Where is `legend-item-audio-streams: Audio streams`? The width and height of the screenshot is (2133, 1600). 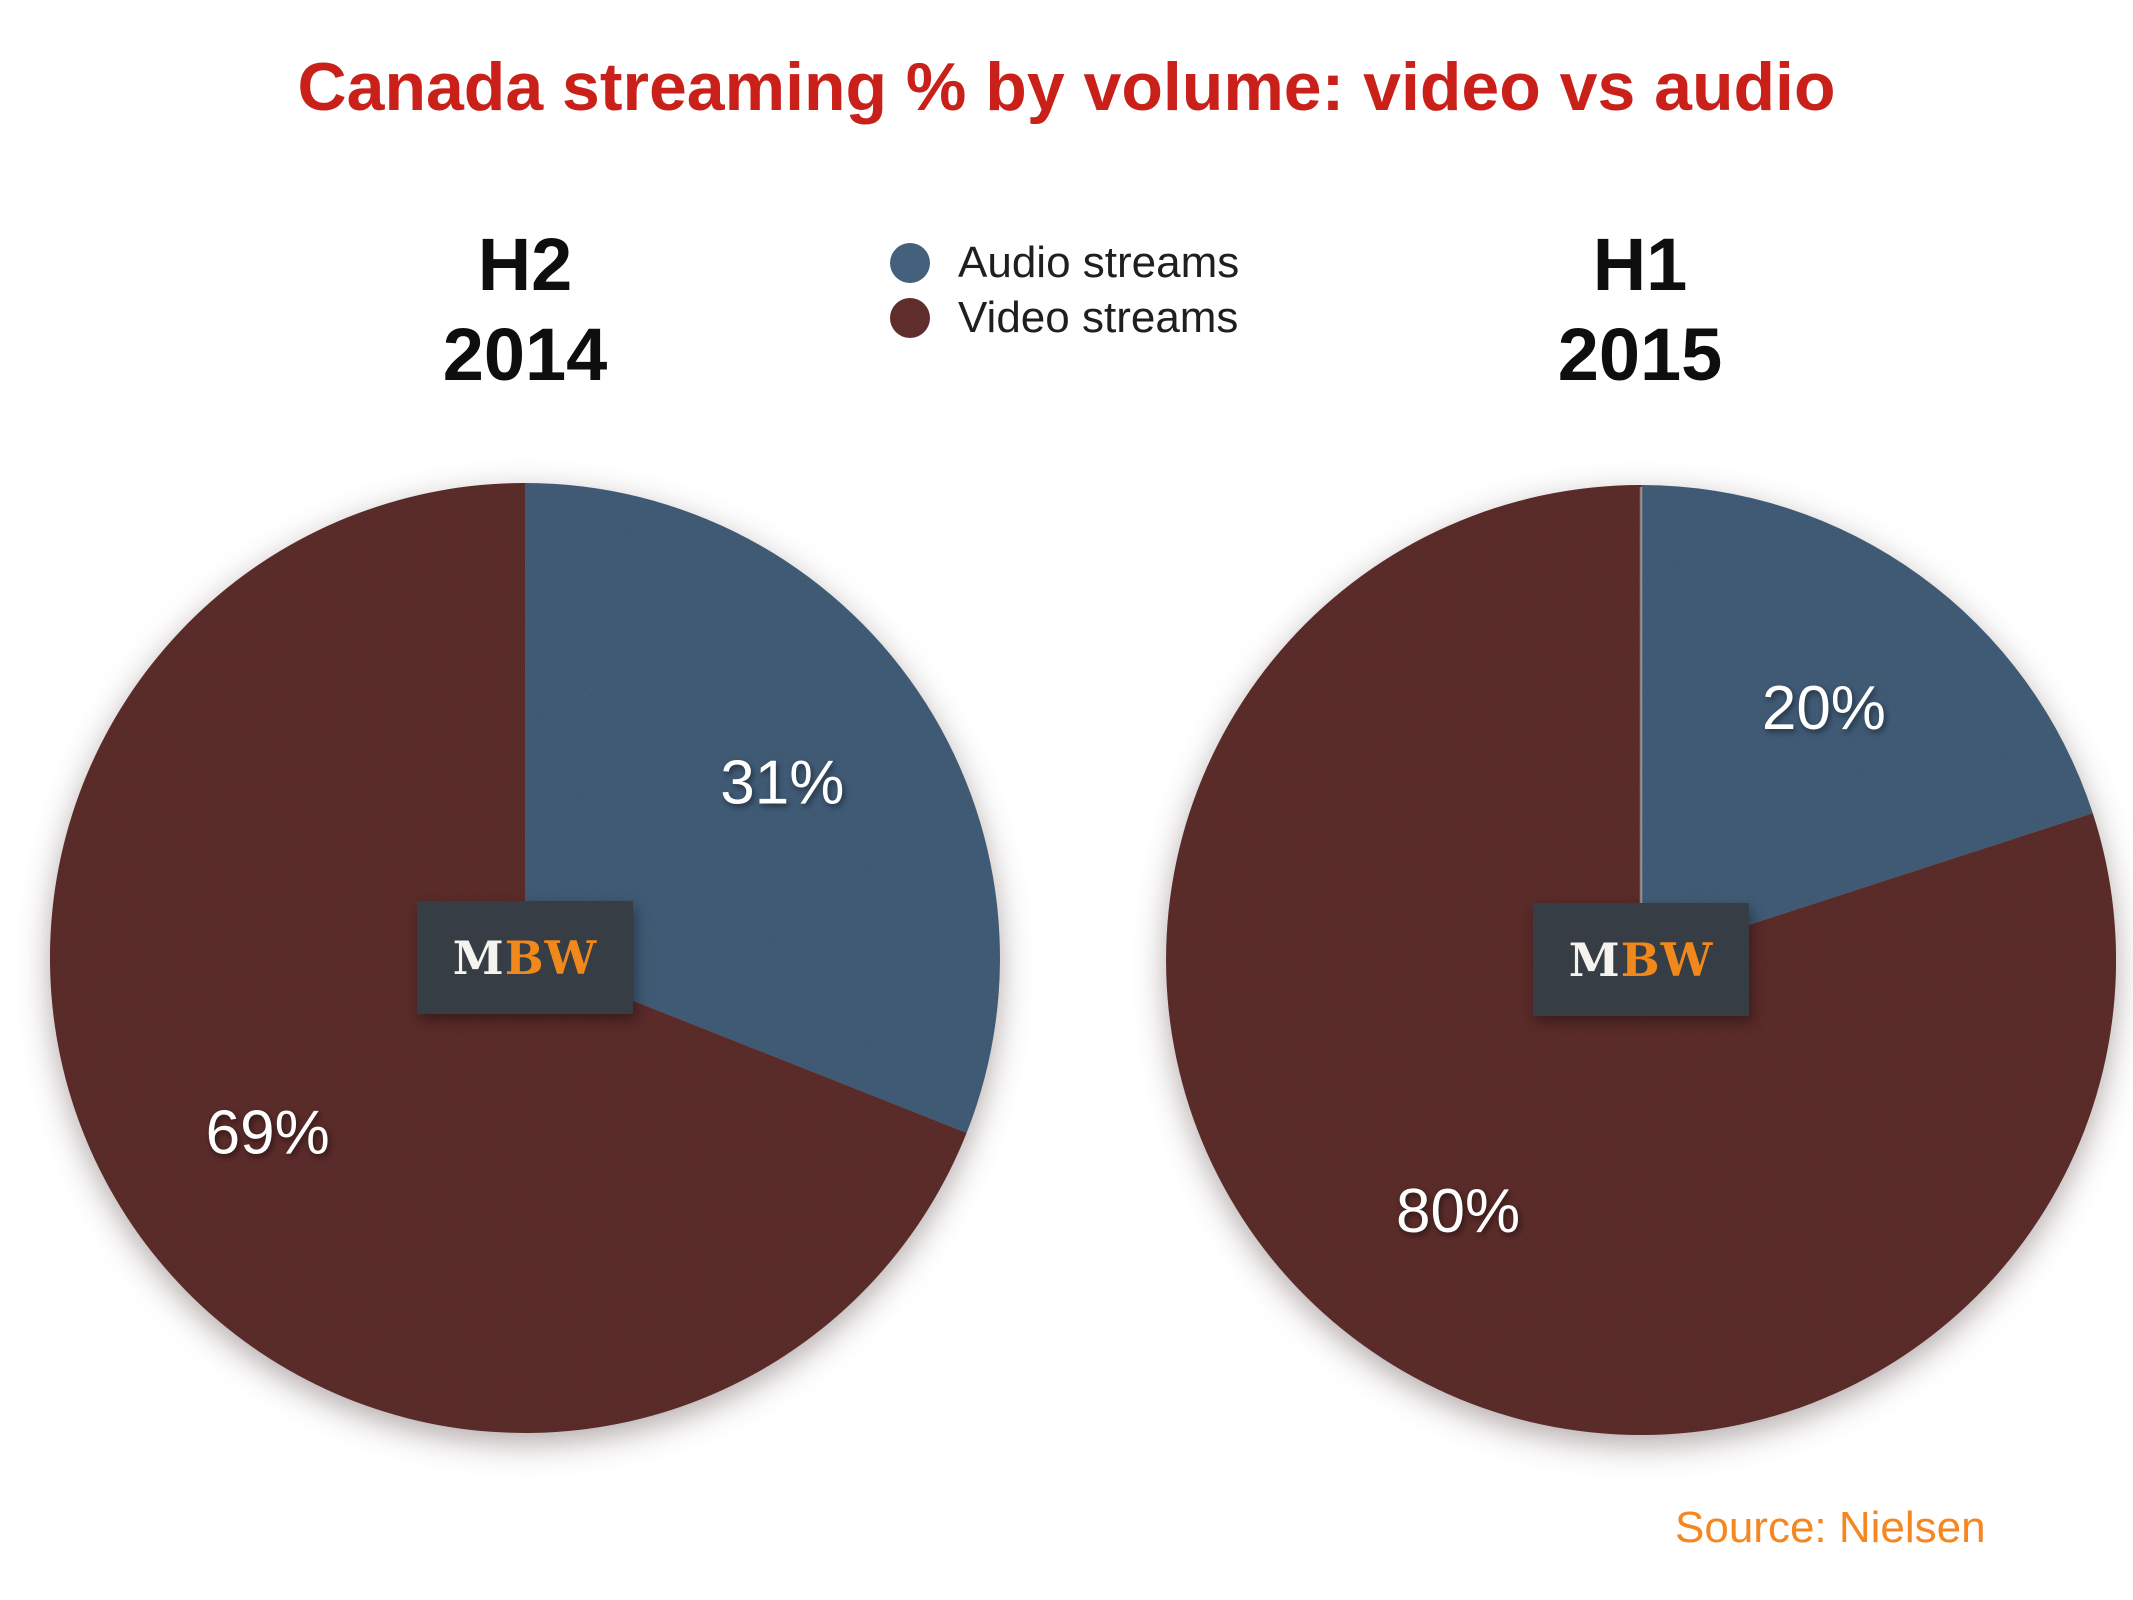
legend-item-audio-streams: Audio streams is located at coordinates (1065, 262).